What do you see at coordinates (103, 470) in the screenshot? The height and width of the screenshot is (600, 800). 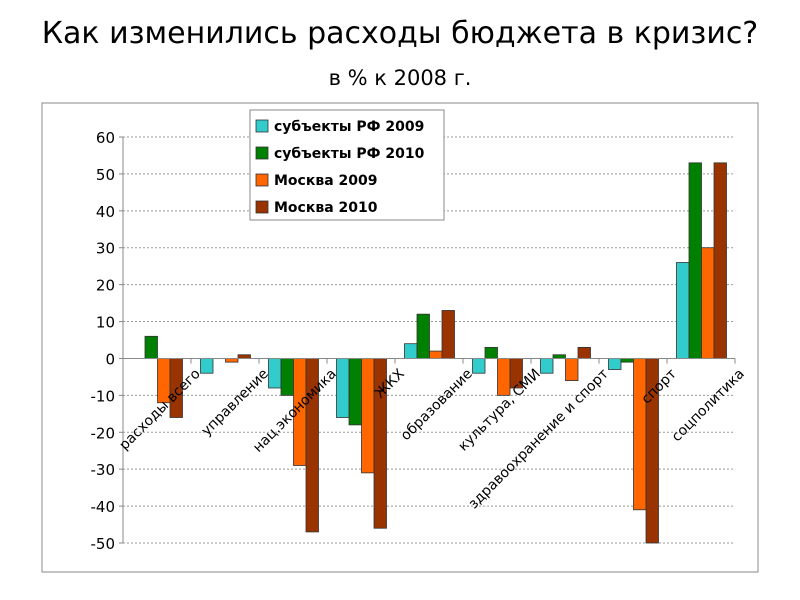 I see `y-tick-label: -30` at bounding box center [103, 470].